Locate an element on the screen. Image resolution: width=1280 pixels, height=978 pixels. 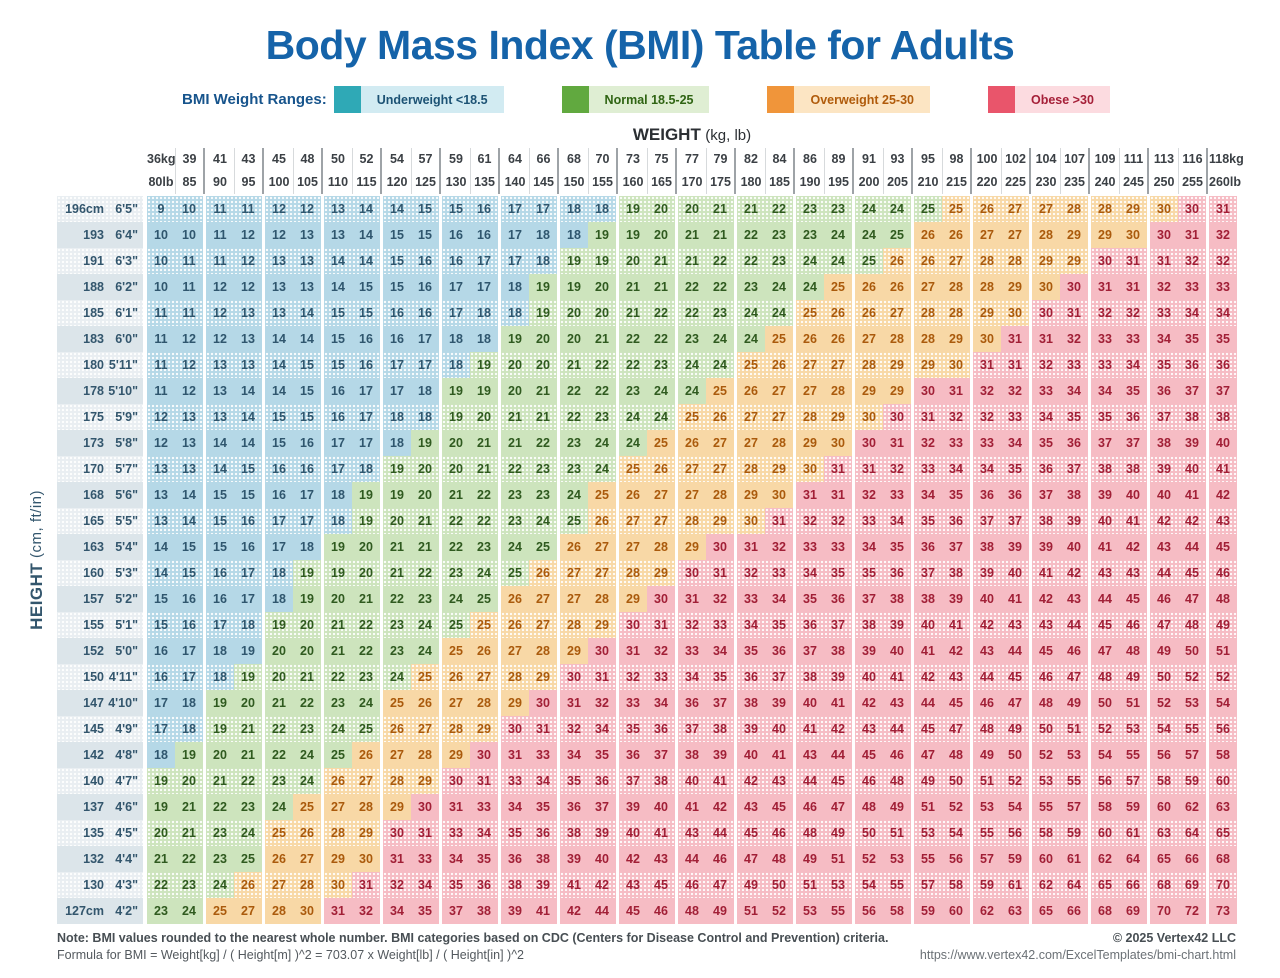
cell-pair: 28 29 is located at coordinates (1119, 209).